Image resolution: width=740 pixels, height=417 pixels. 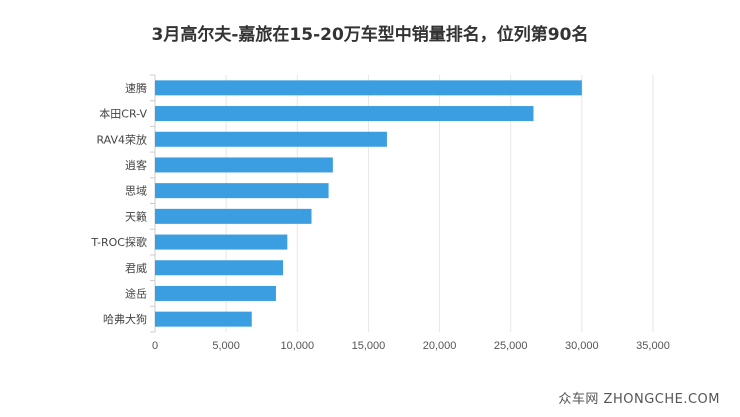 What do you see at coordinates (136, 165) in the screenshot?
I see `category-label: 逍客` at bounding box center [136, 165].